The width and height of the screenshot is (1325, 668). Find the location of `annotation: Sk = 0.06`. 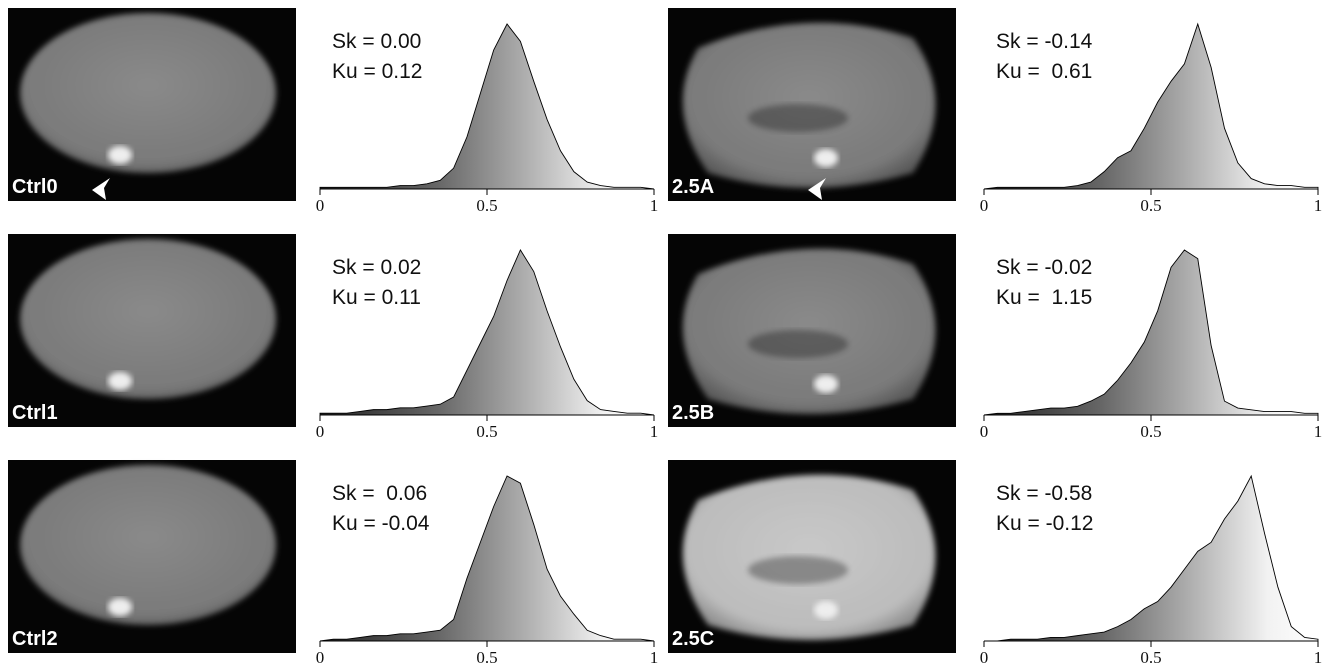

annotation: Sk = 0.06 is located at coordinates (379, 493).